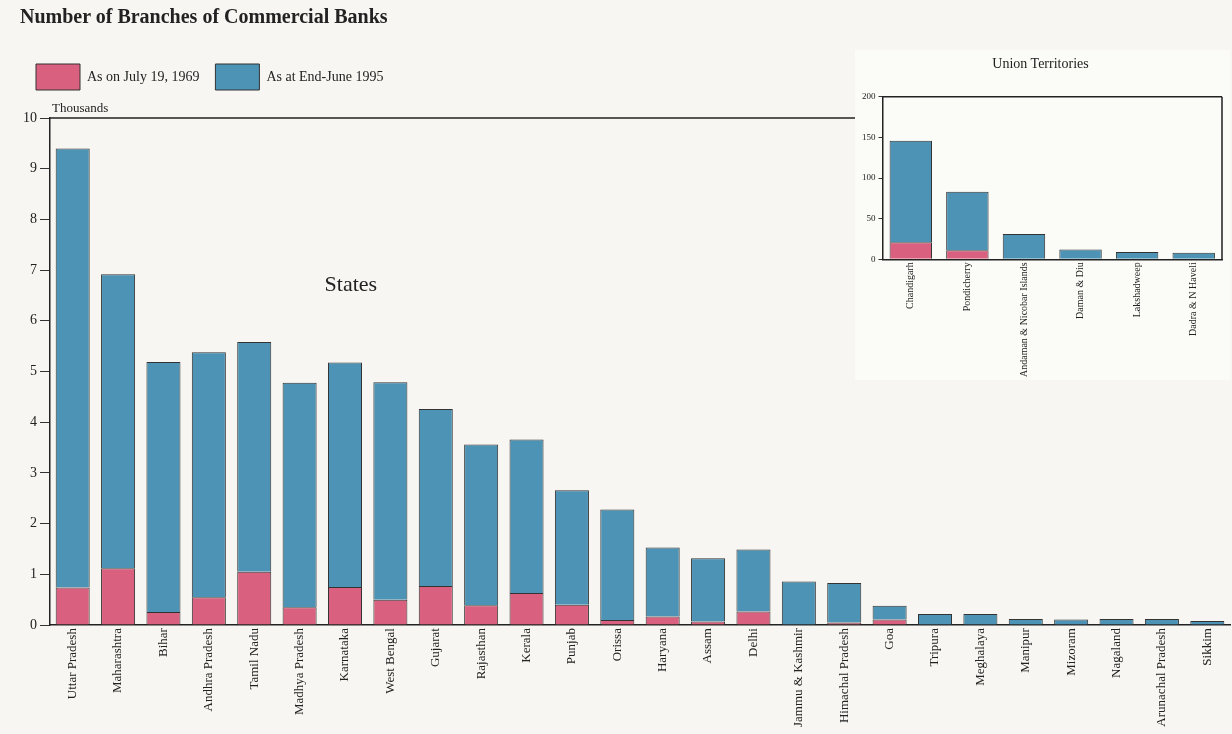 This screenshot has width=1232, height=734. Describe the element at coordinates (869, 136) in the screenshot. I see `y-tick-label: 150` at that location.